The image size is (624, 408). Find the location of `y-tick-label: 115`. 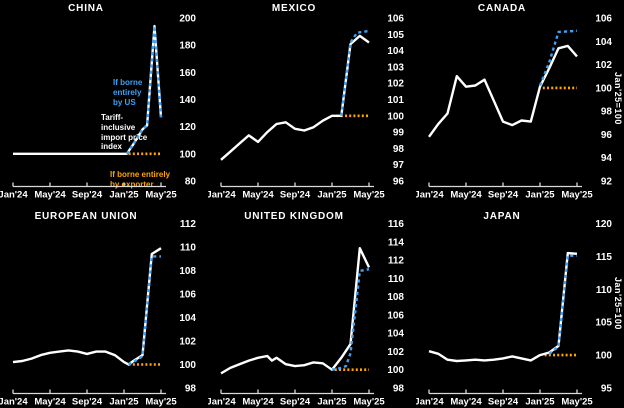

y-tick-label: 115 is located at coordinates (604, 257).